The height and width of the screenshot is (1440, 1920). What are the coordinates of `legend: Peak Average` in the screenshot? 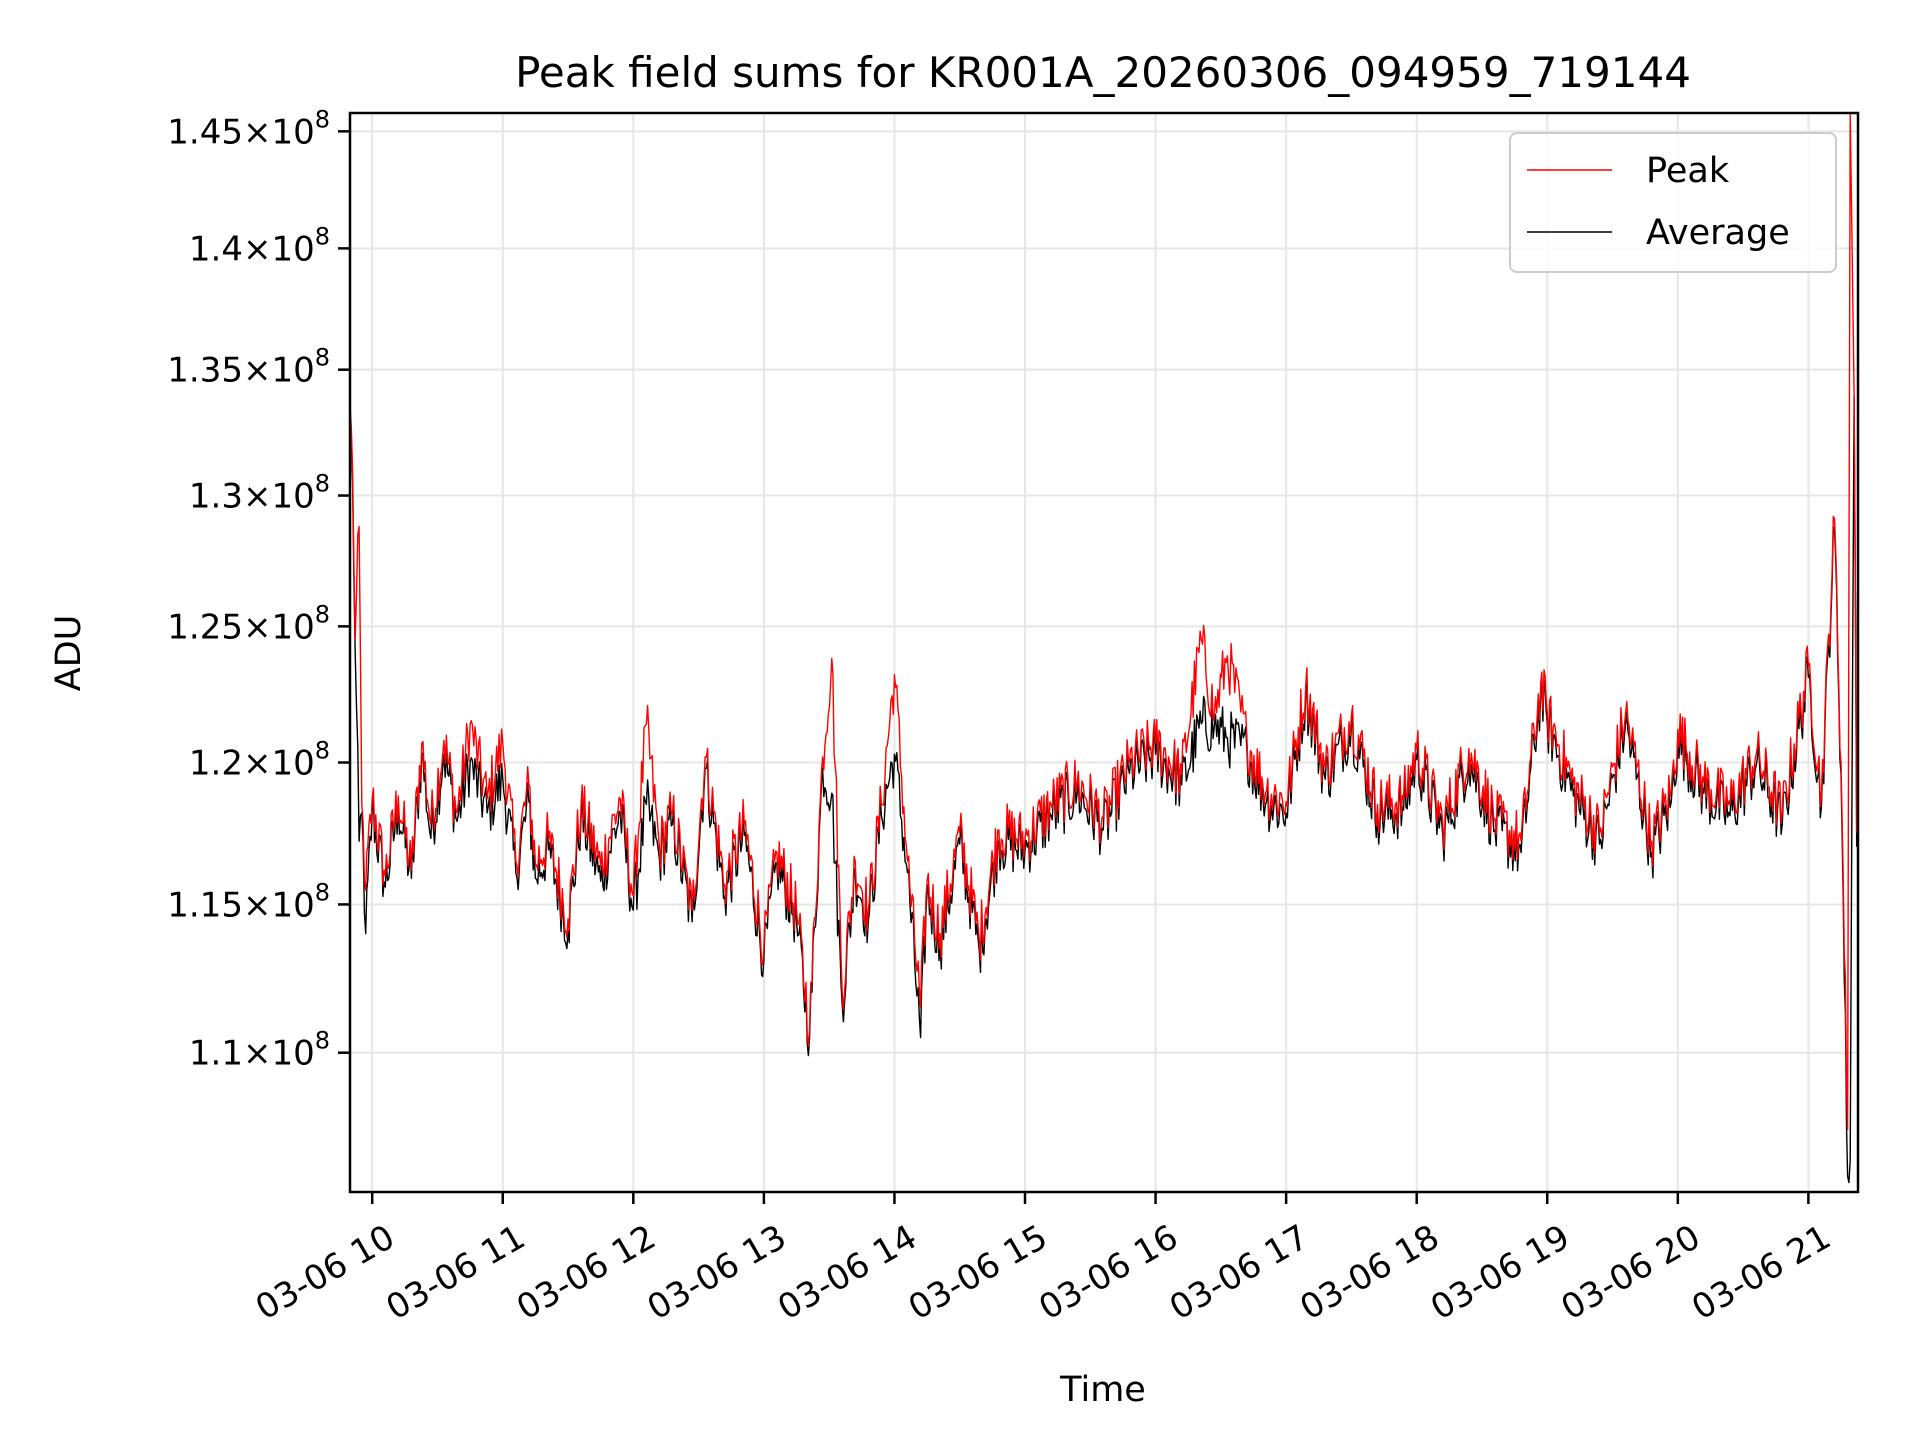 It's located at (1673, 202).